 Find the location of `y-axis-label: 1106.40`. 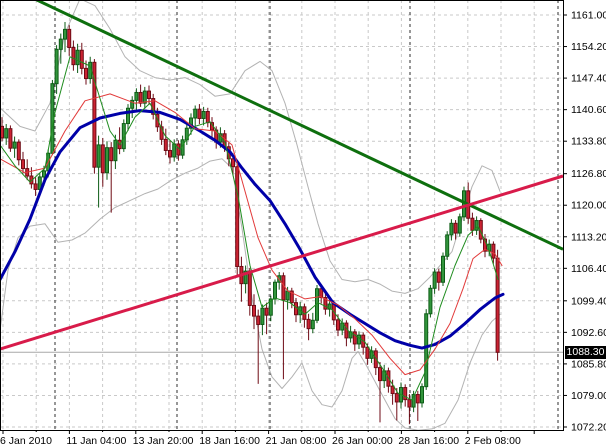

y-axis-label: 1106.40 is located at coordinates (588, 269).